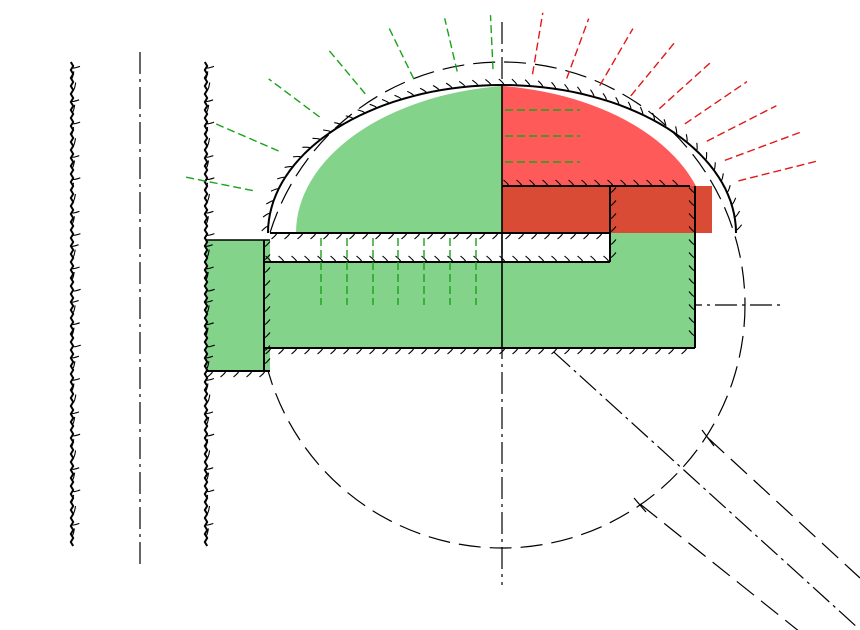 The image size is (860, 630). Describe the element at coordinates (440, 236) in the screenshot. I see `hatched-slot-top` at that location.